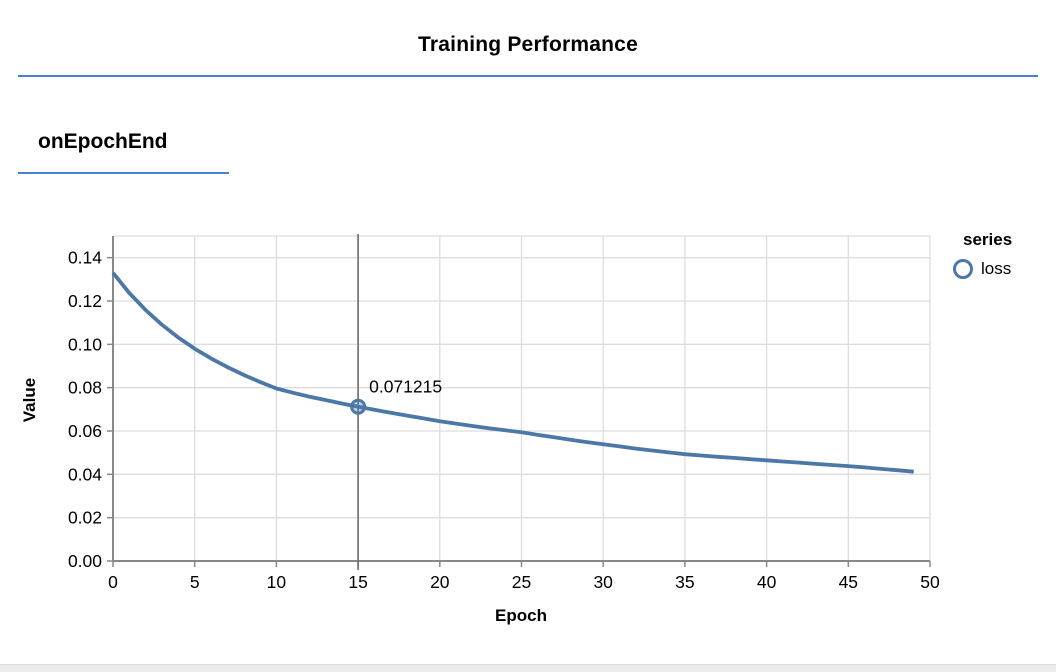  Describe the element at coordinates (85, 301) in the screenshot. I see `y-tick-label: 0.12` at that location.